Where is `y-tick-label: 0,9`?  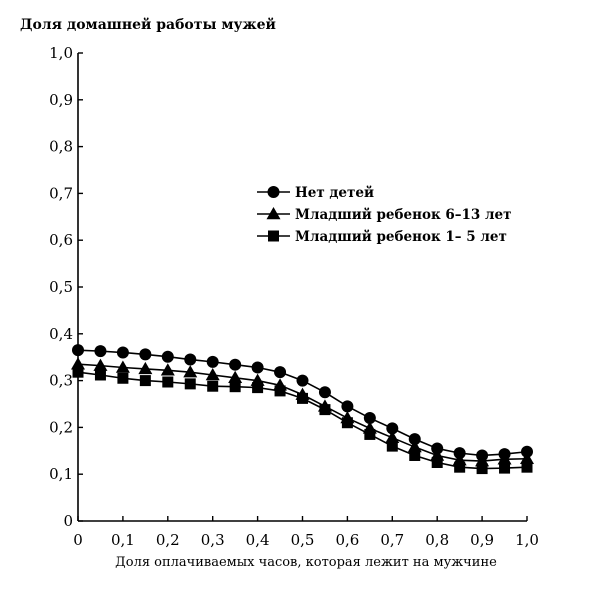 y-tick-label: 0,9 is located at coordinates (61, 100).